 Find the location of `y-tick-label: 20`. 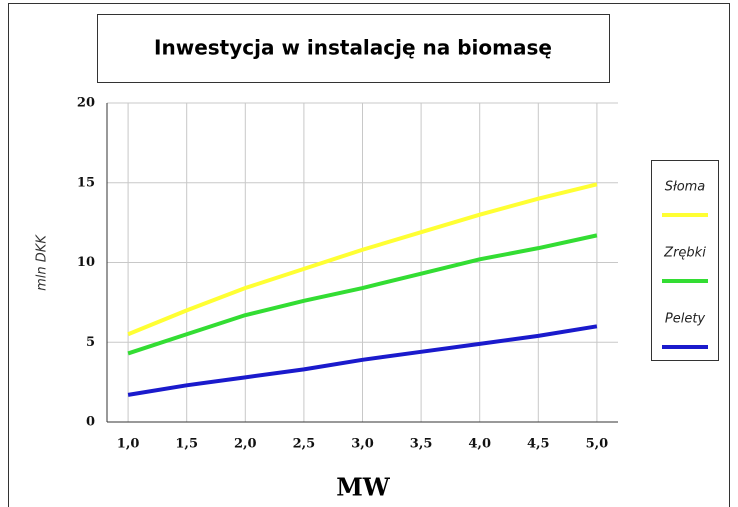

y-tick-label: 20 is located at coordinates (86, 103).